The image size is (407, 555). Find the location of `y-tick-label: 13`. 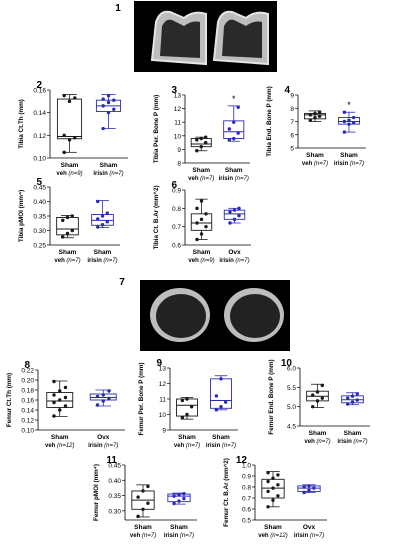

y-tick-label: 13 is located at coordinates (178, 96).